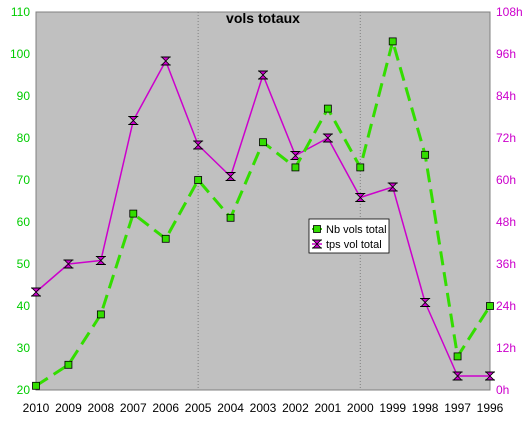  I want to click on x-tick-label: 2004, so click(230, 408).